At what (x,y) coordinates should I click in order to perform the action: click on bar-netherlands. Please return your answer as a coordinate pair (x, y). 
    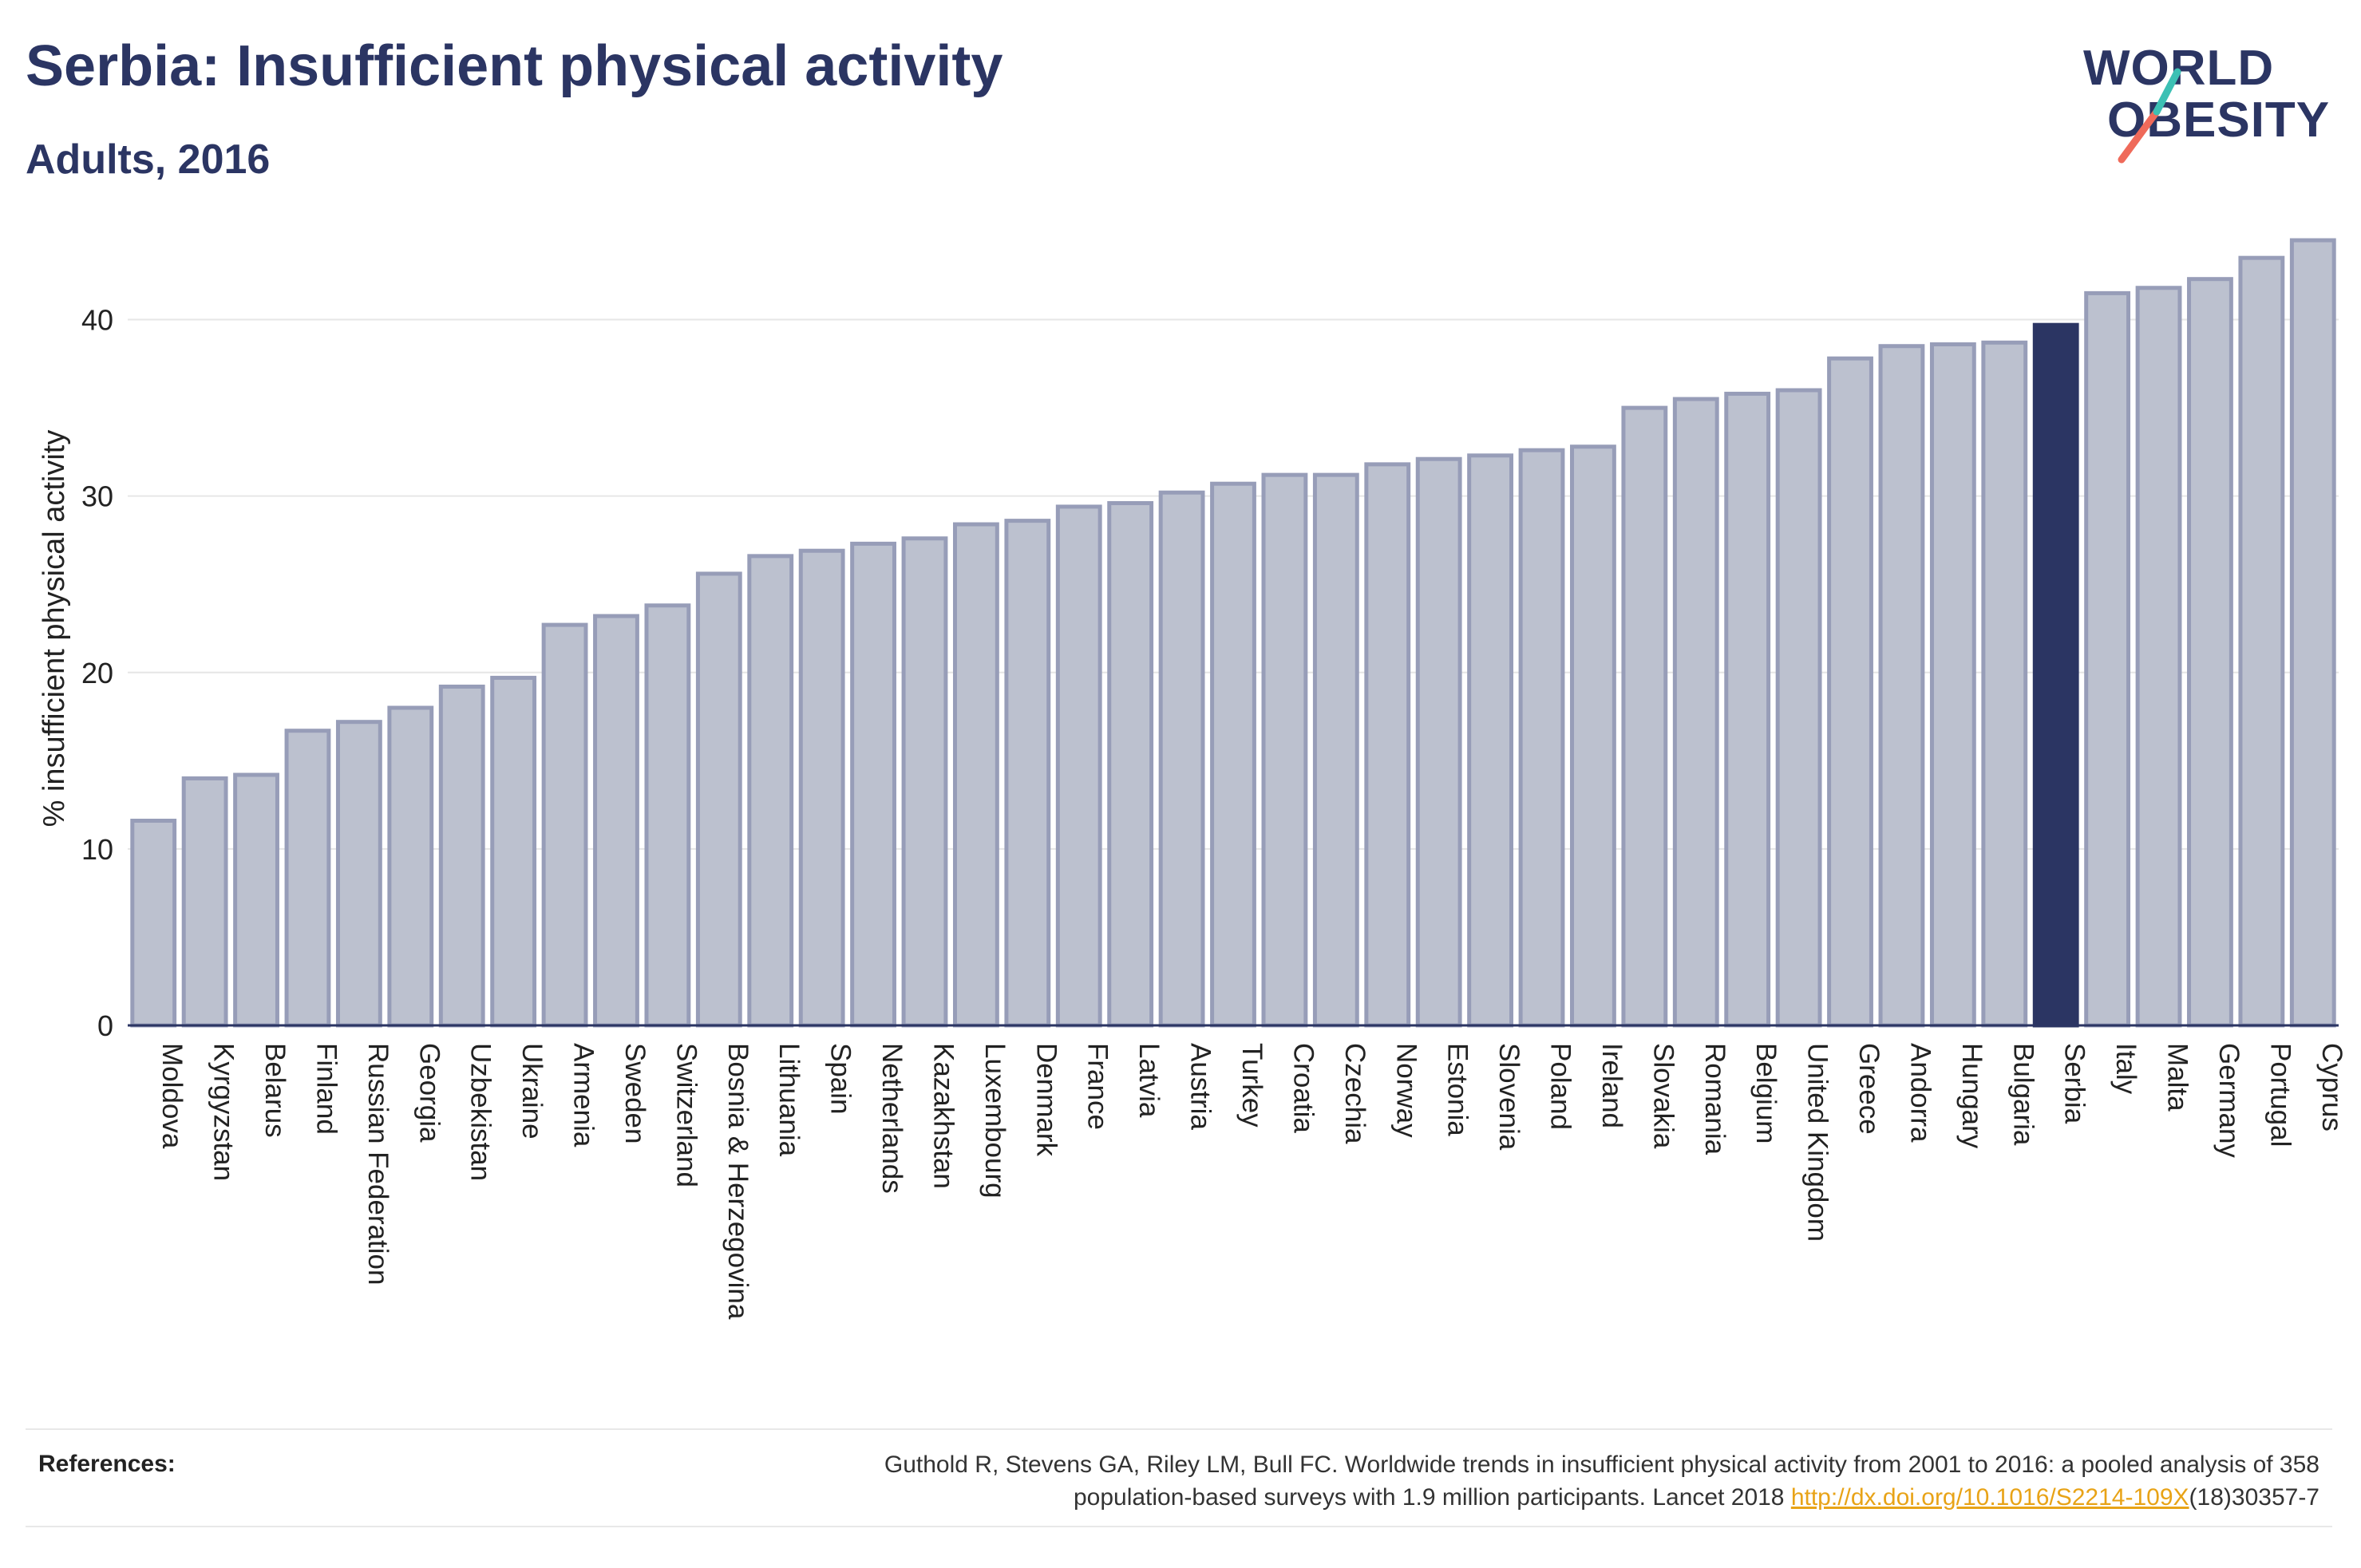
    Looking at the image, I should click on (873, 784).